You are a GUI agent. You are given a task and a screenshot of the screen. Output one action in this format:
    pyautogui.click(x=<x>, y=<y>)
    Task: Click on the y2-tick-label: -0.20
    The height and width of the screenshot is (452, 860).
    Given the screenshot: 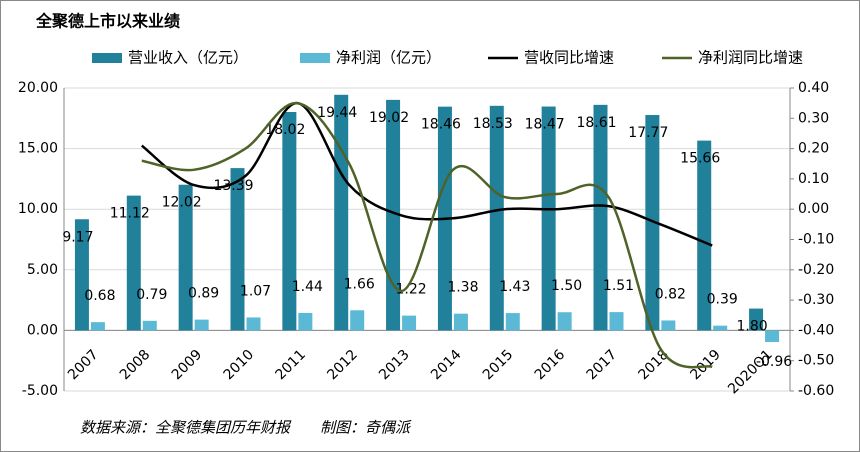 What is the action you would take?
    pyautogui.click(x=816, y=270)
    